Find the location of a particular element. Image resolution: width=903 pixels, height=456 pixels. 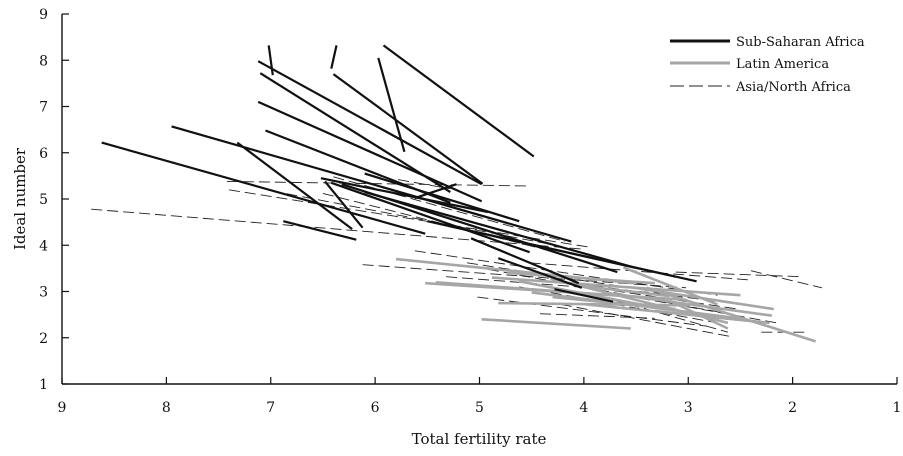

x-tick-label: 1 is located at coordinates (897, 408).